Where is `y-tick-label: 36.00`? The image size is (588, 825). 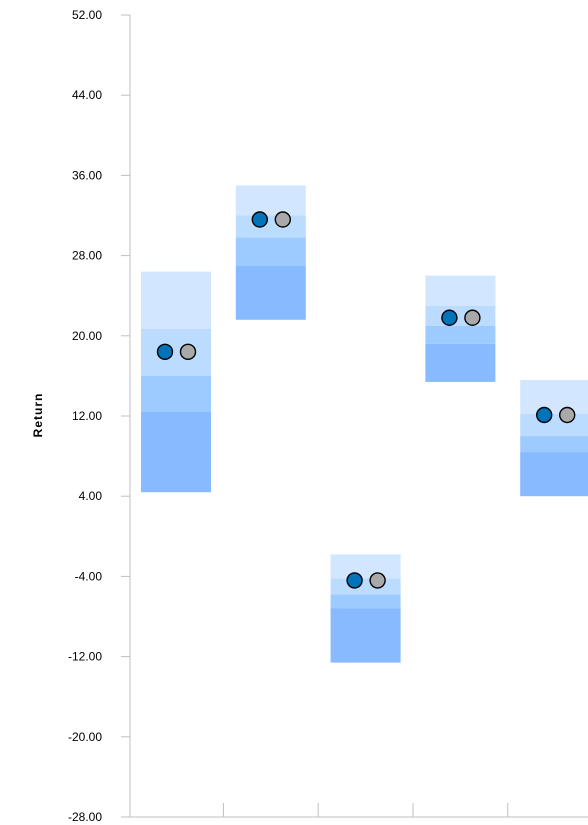
y-tick-label: 36.00 is located at coordinates (87, 175).